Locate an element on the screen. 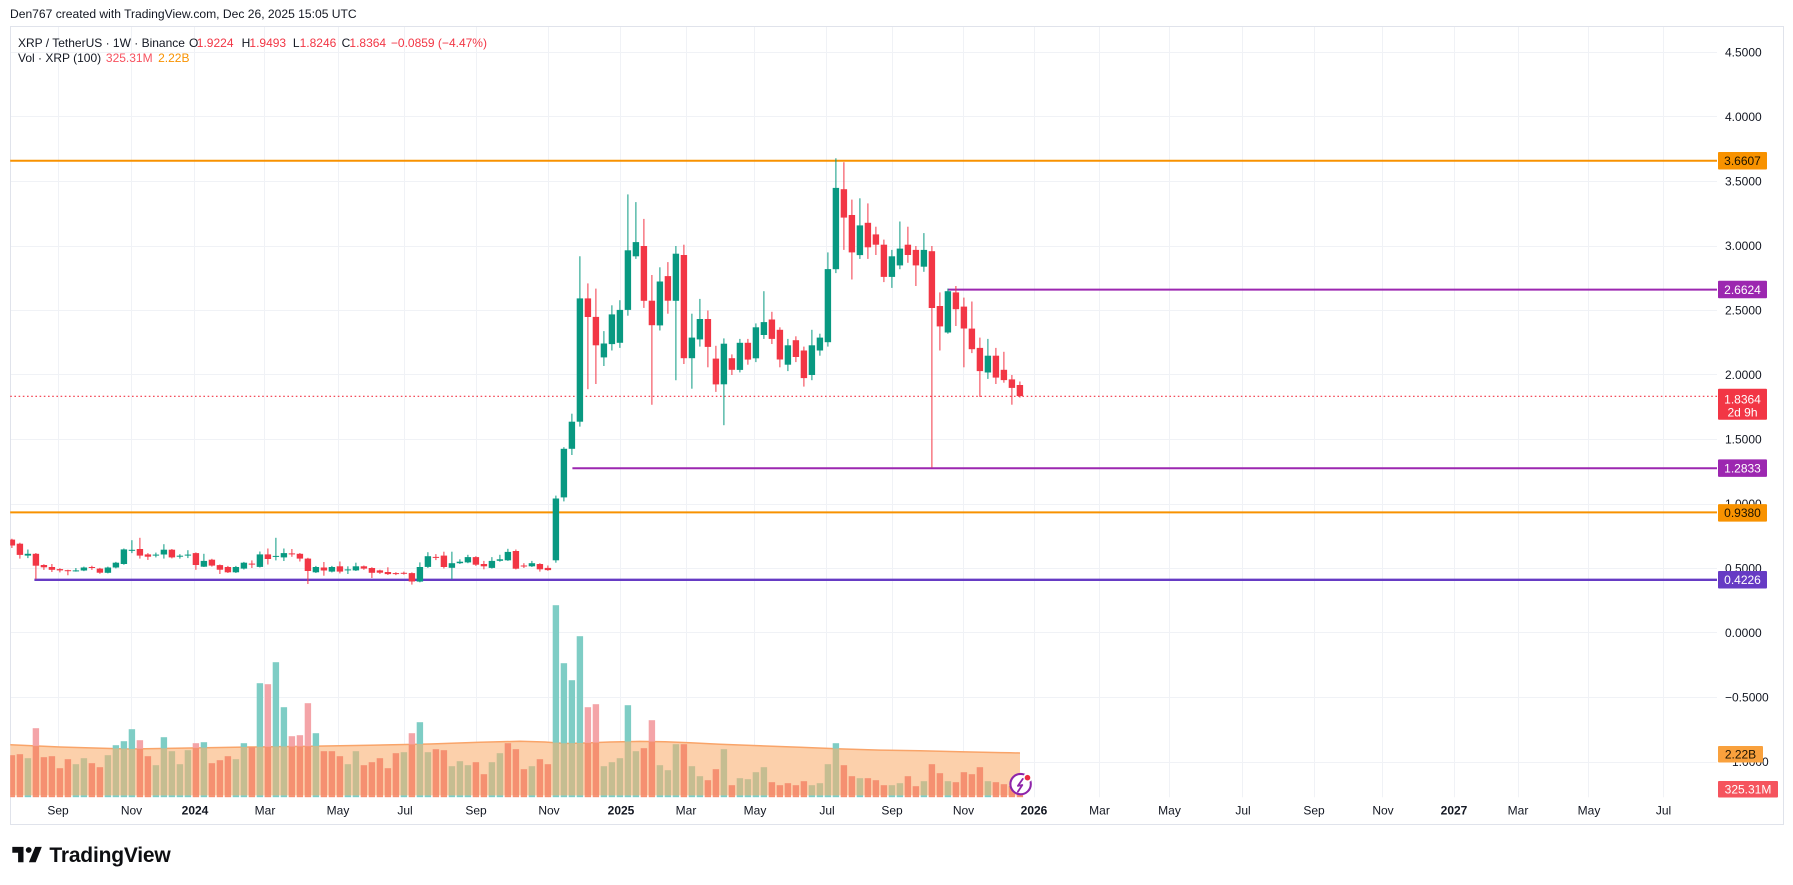 The width and height of the screenshot is (1793, 885). svg-text: 3.0000 is located at coordinates (1743, 246).